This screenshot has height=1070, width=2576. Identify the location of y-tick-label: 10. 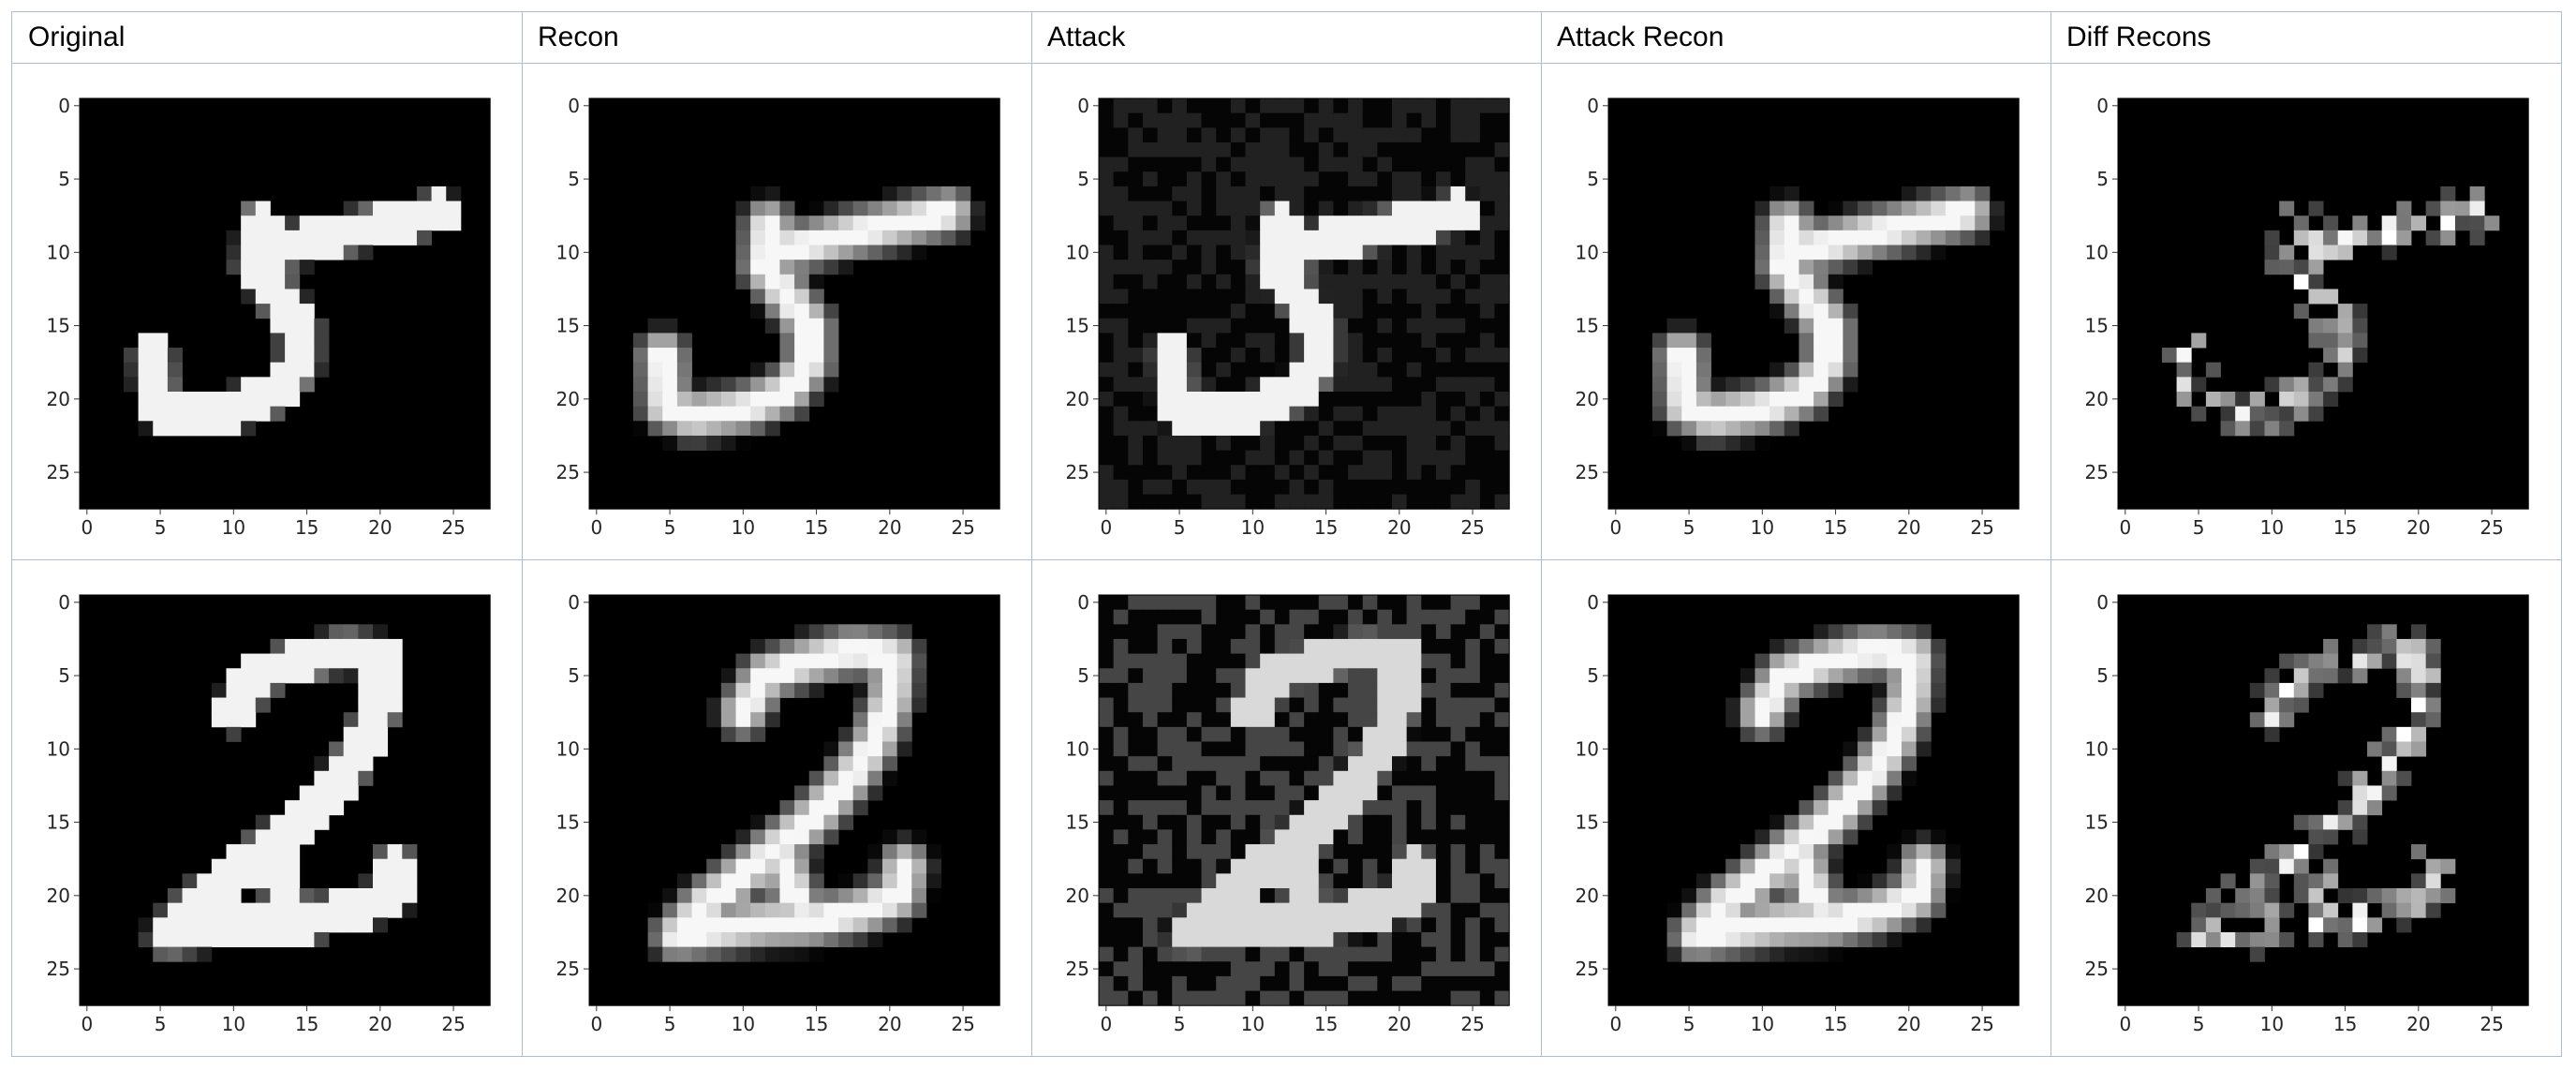
(1587, 748).